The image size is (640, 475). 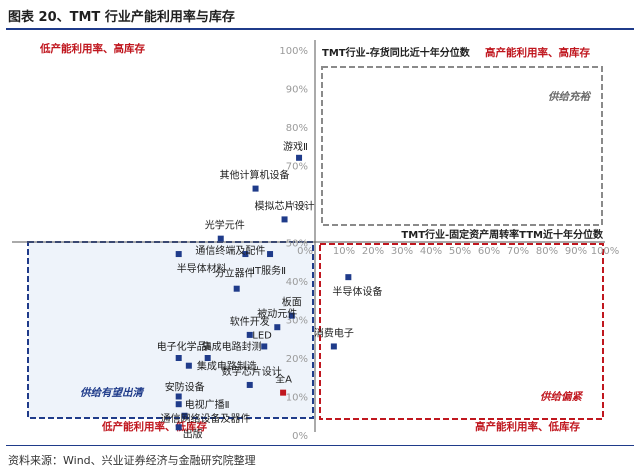 I want to click on quadrant-label-top-left: 低产能利用率、高库存, so click(x=92, y=48).